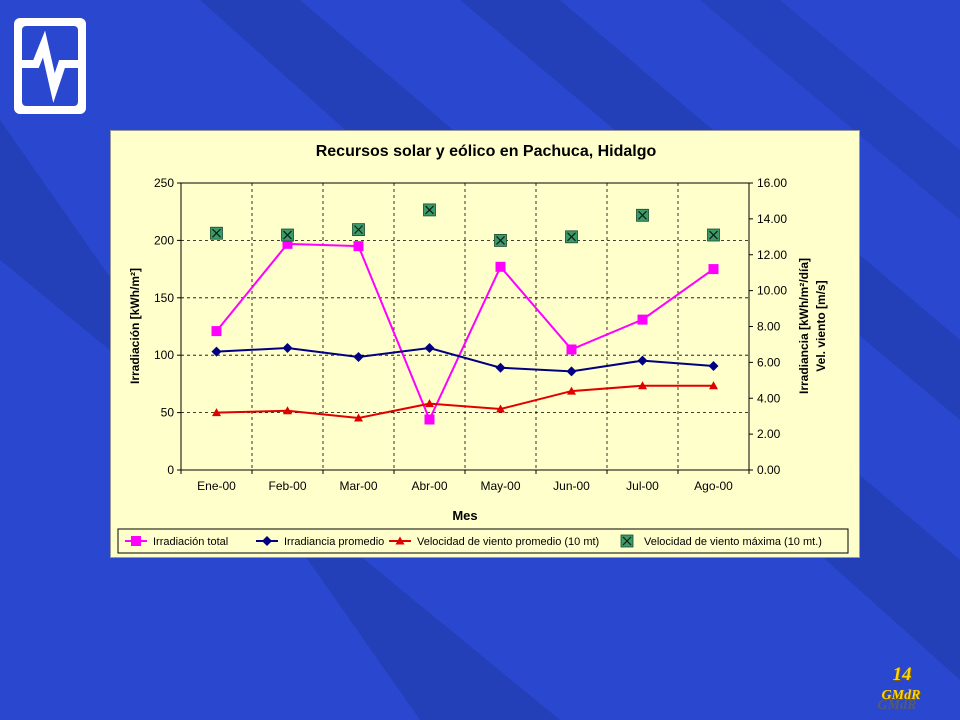  Describe the element at coordinates (772, 183) in the screenshot. I see `right-tick-label: 16.00` at that location.